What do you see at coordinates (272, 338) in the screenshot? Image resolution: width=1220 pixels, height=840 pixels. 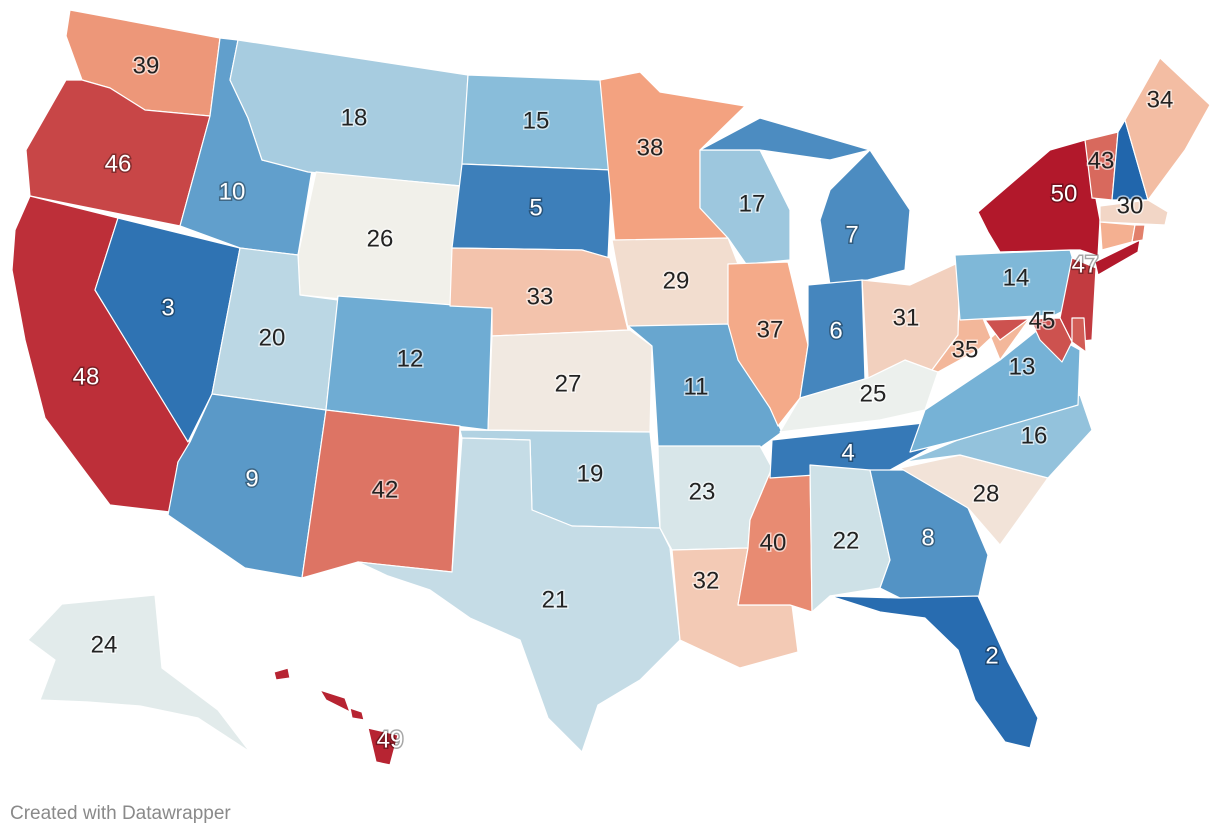 I see `state-label-ut: 20` at bounding box center [272, 338].